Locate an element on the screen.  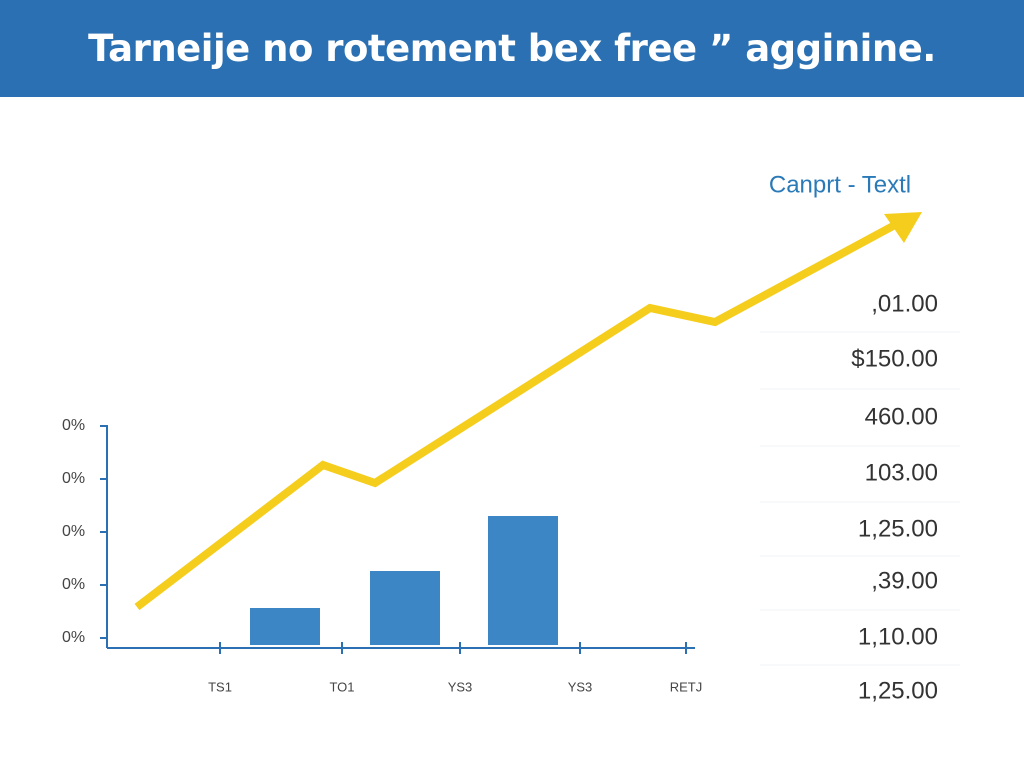
value-entry: $150.00 is located at coordinates (894, 358).